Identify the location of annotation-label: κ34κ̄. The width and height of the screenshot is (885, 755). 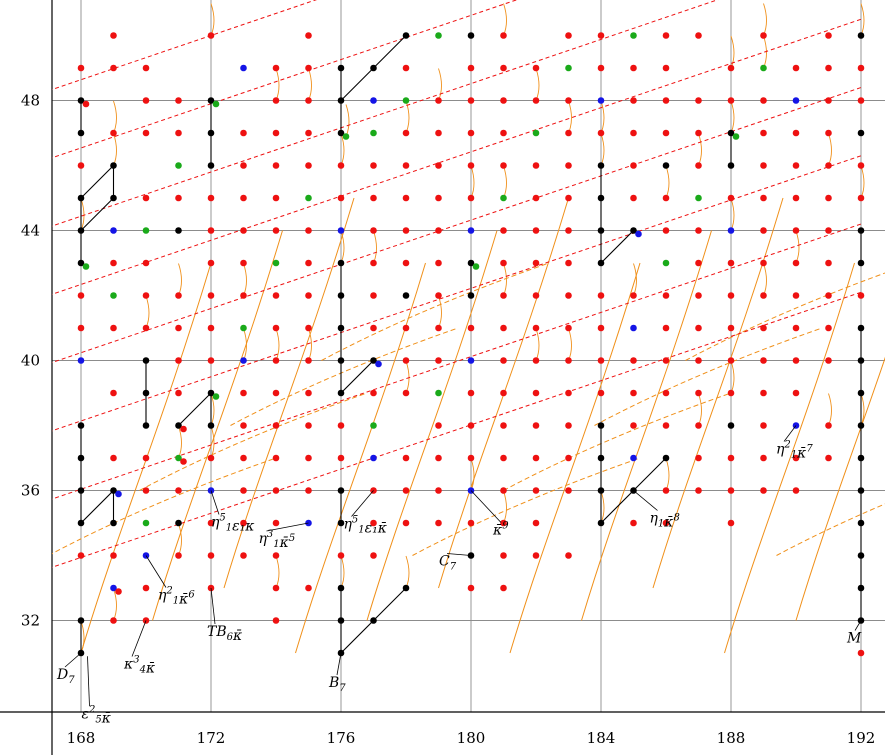
(139, 666).